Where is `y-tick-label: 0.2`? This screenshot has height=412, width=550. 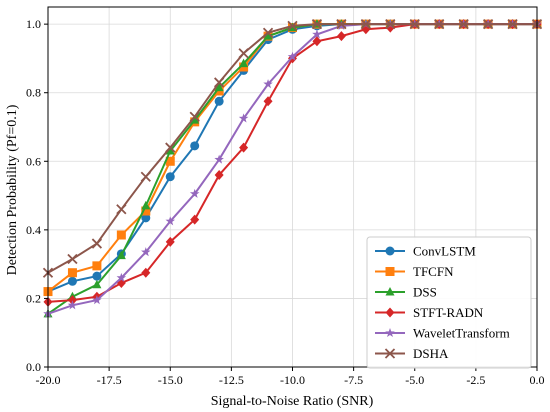 y-tick-label: 0.2 is located at coordinates (33, 298).